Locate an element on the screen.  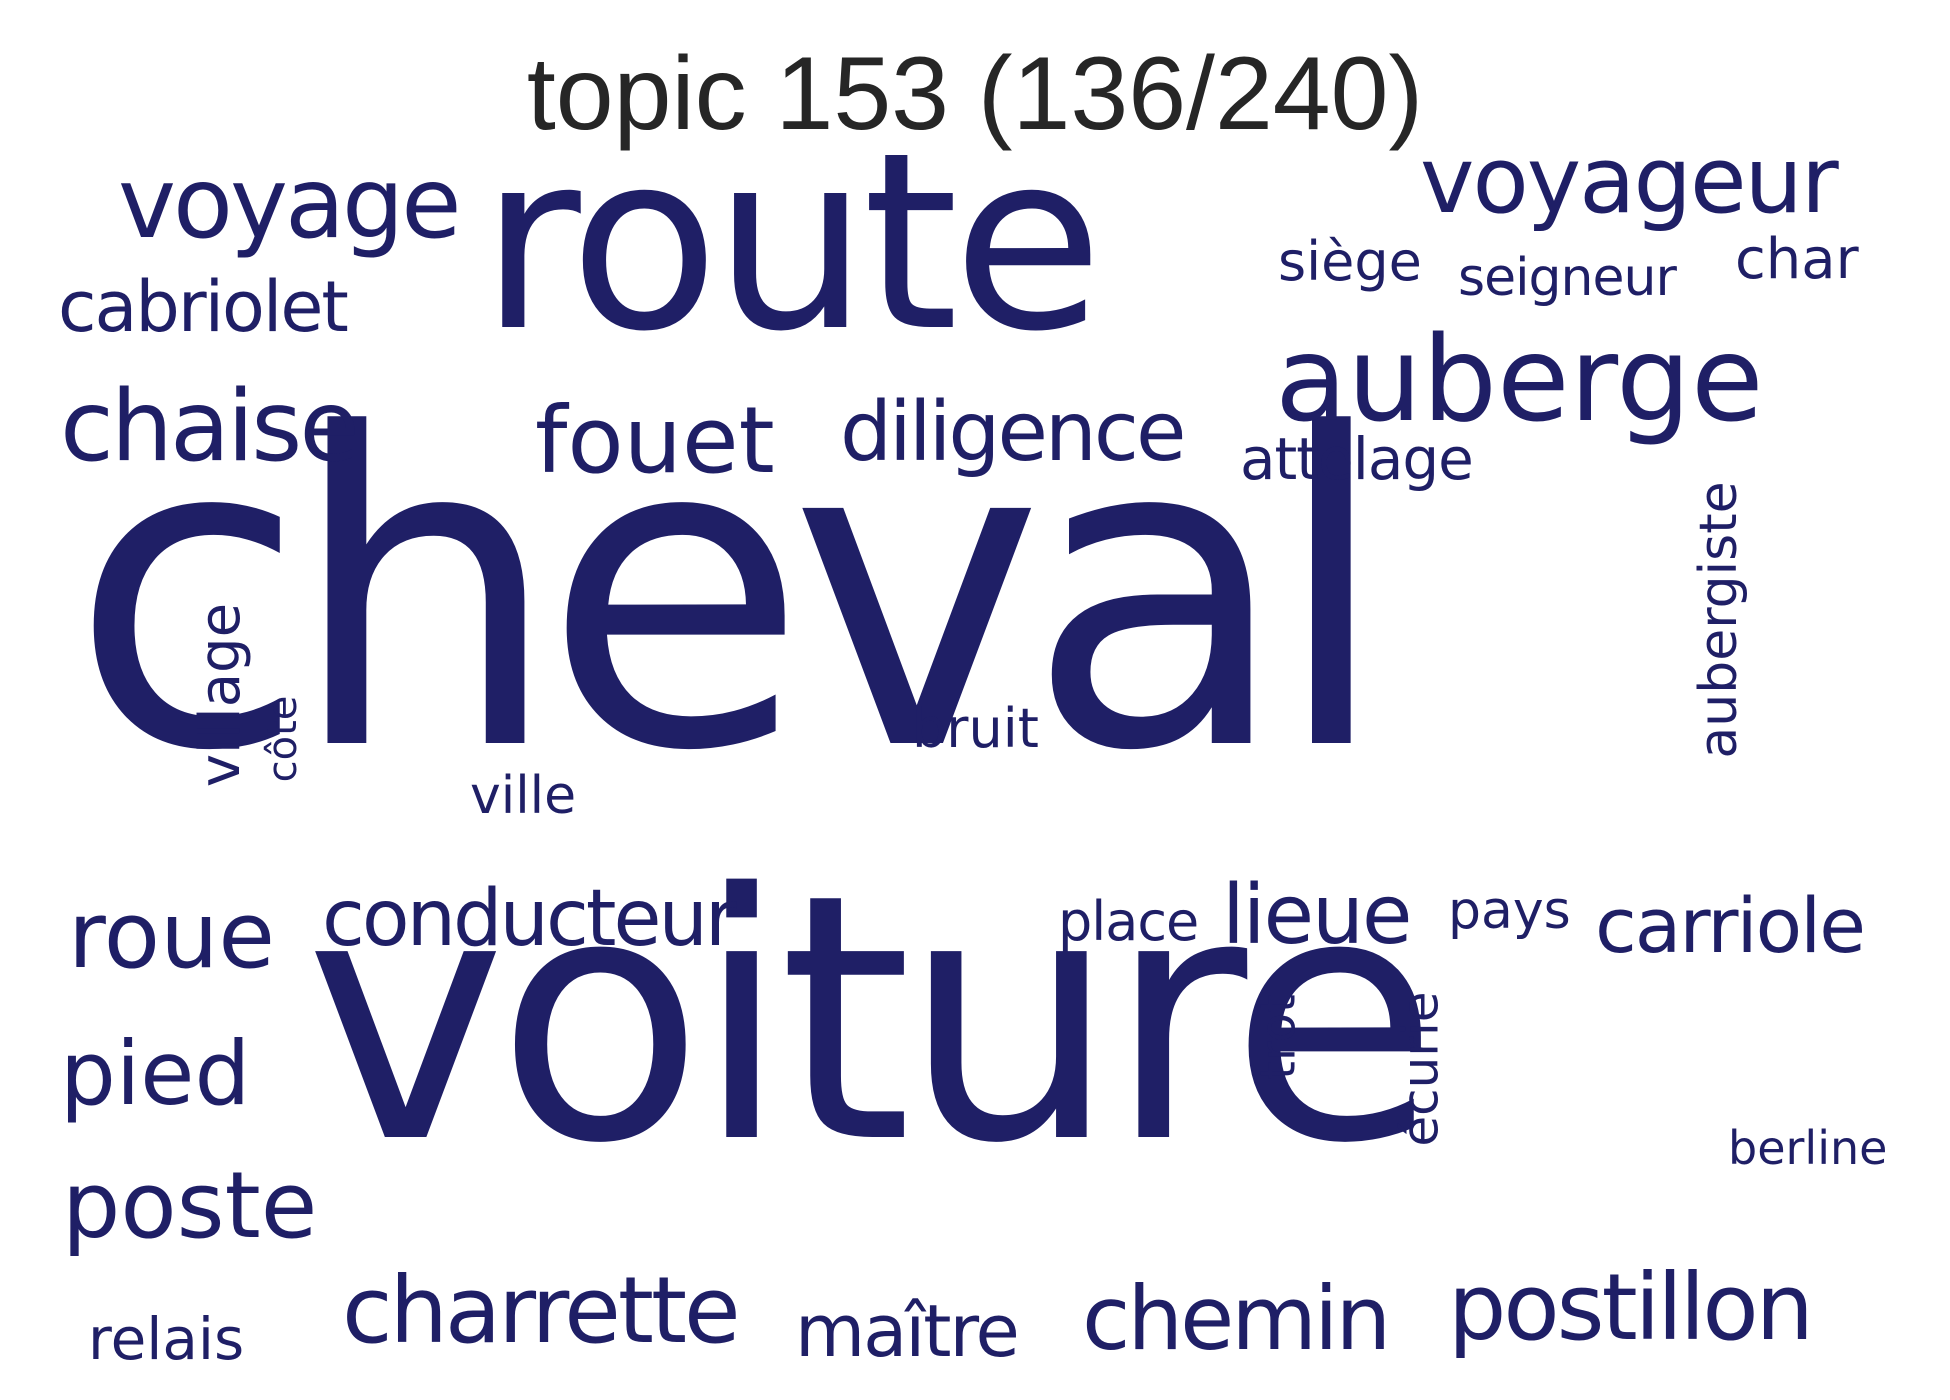
word-postillon: postillon is located at coordinates (1631, 1307).